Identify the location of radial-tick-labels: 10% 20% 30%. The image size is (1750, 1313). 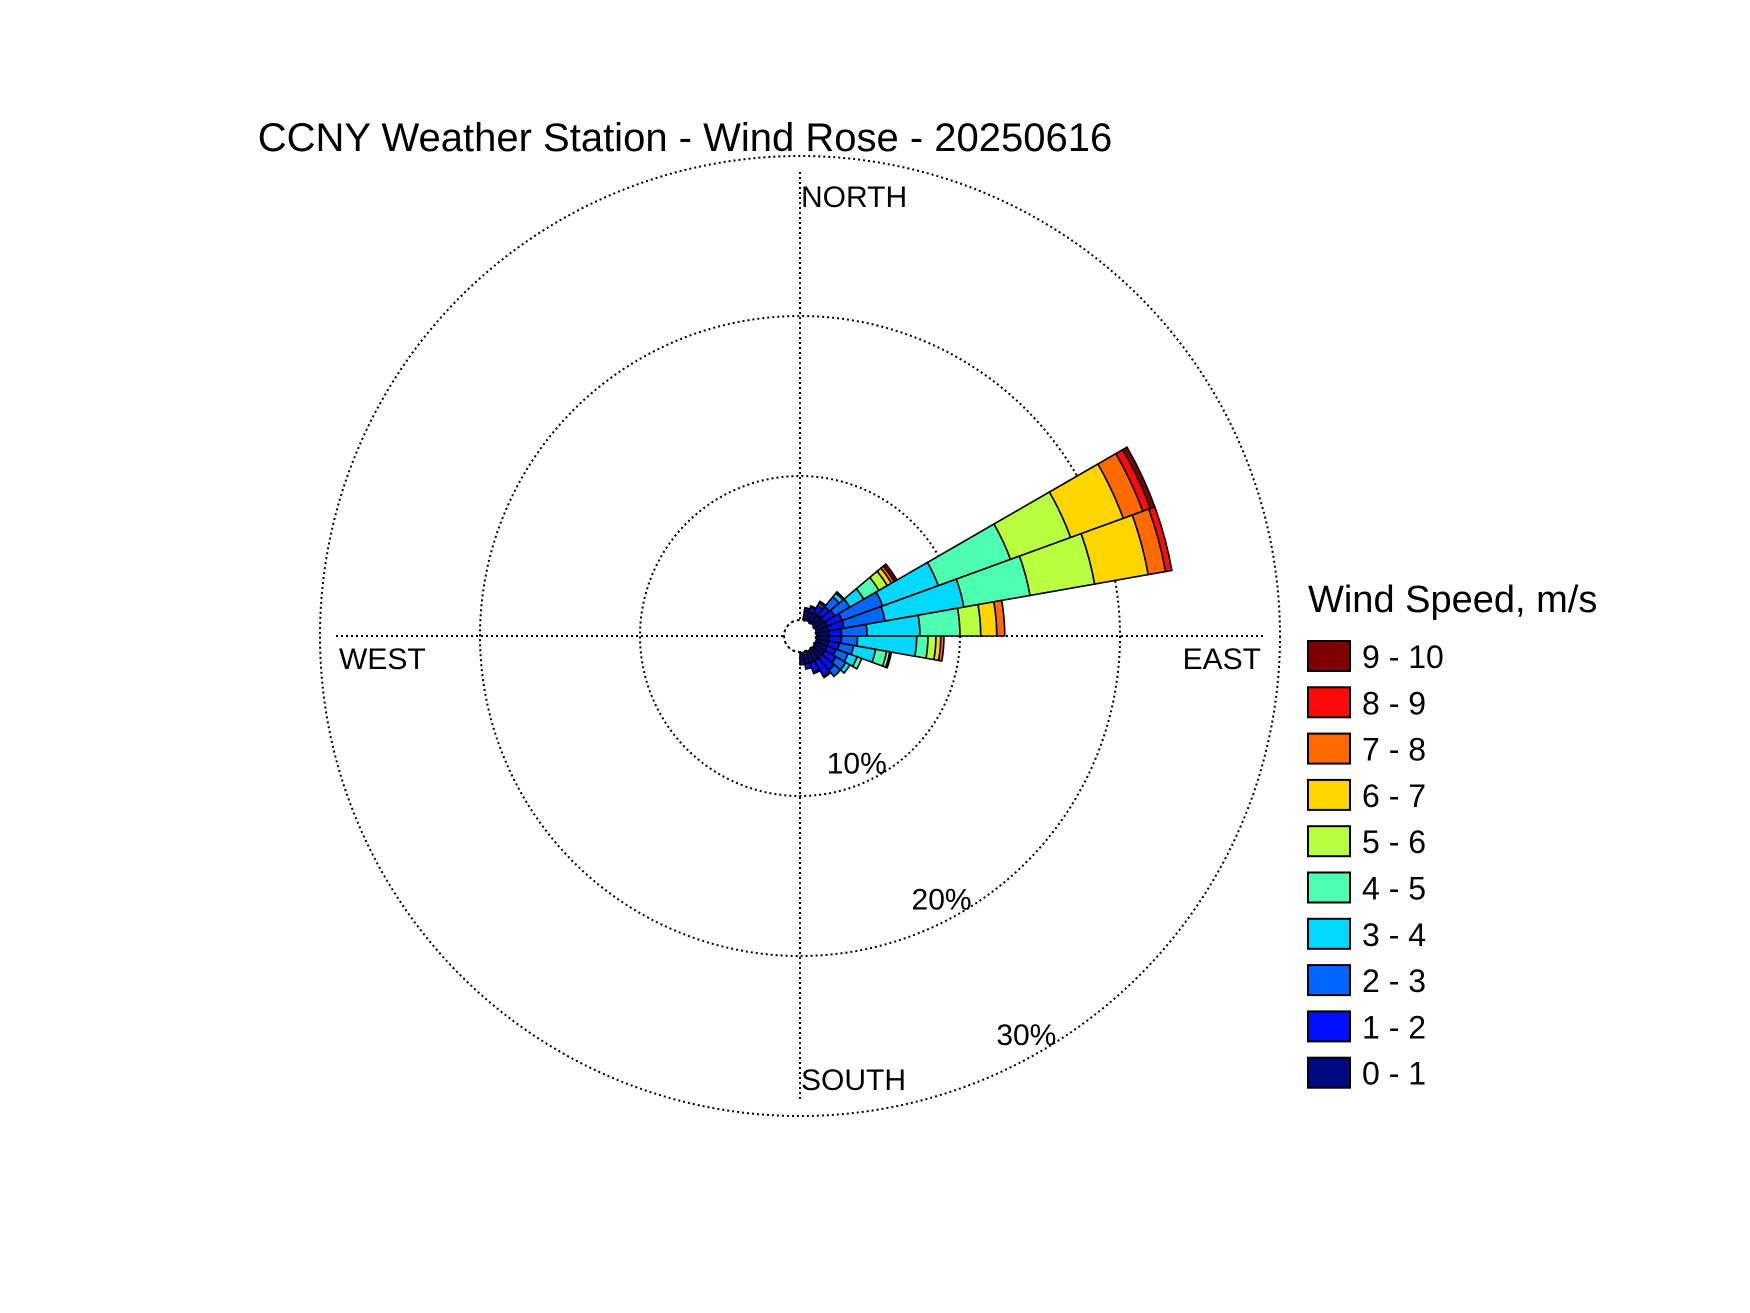
(942, 900).